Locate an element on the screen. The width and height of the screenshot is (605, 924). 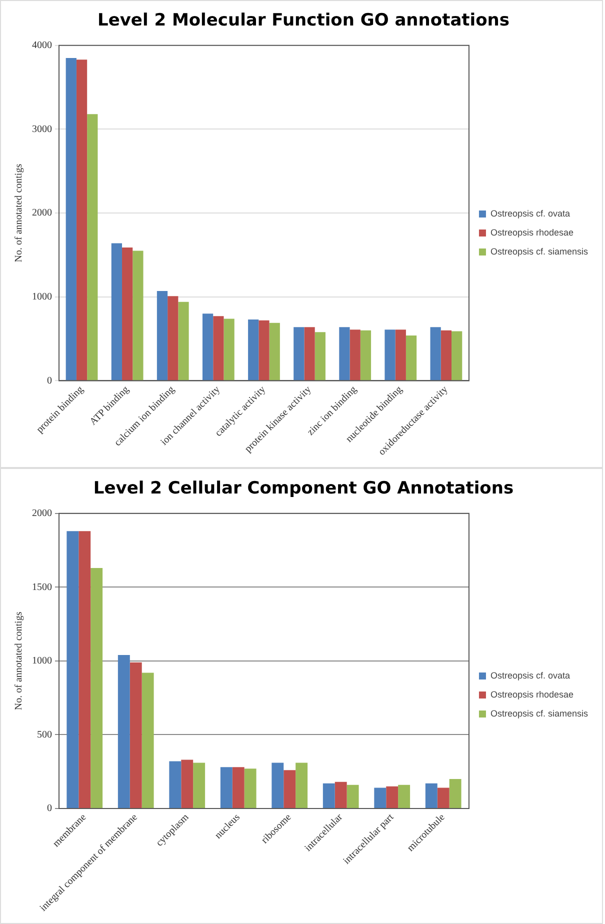
y-tick-label: 3000 is located at coordinates (42, 129).